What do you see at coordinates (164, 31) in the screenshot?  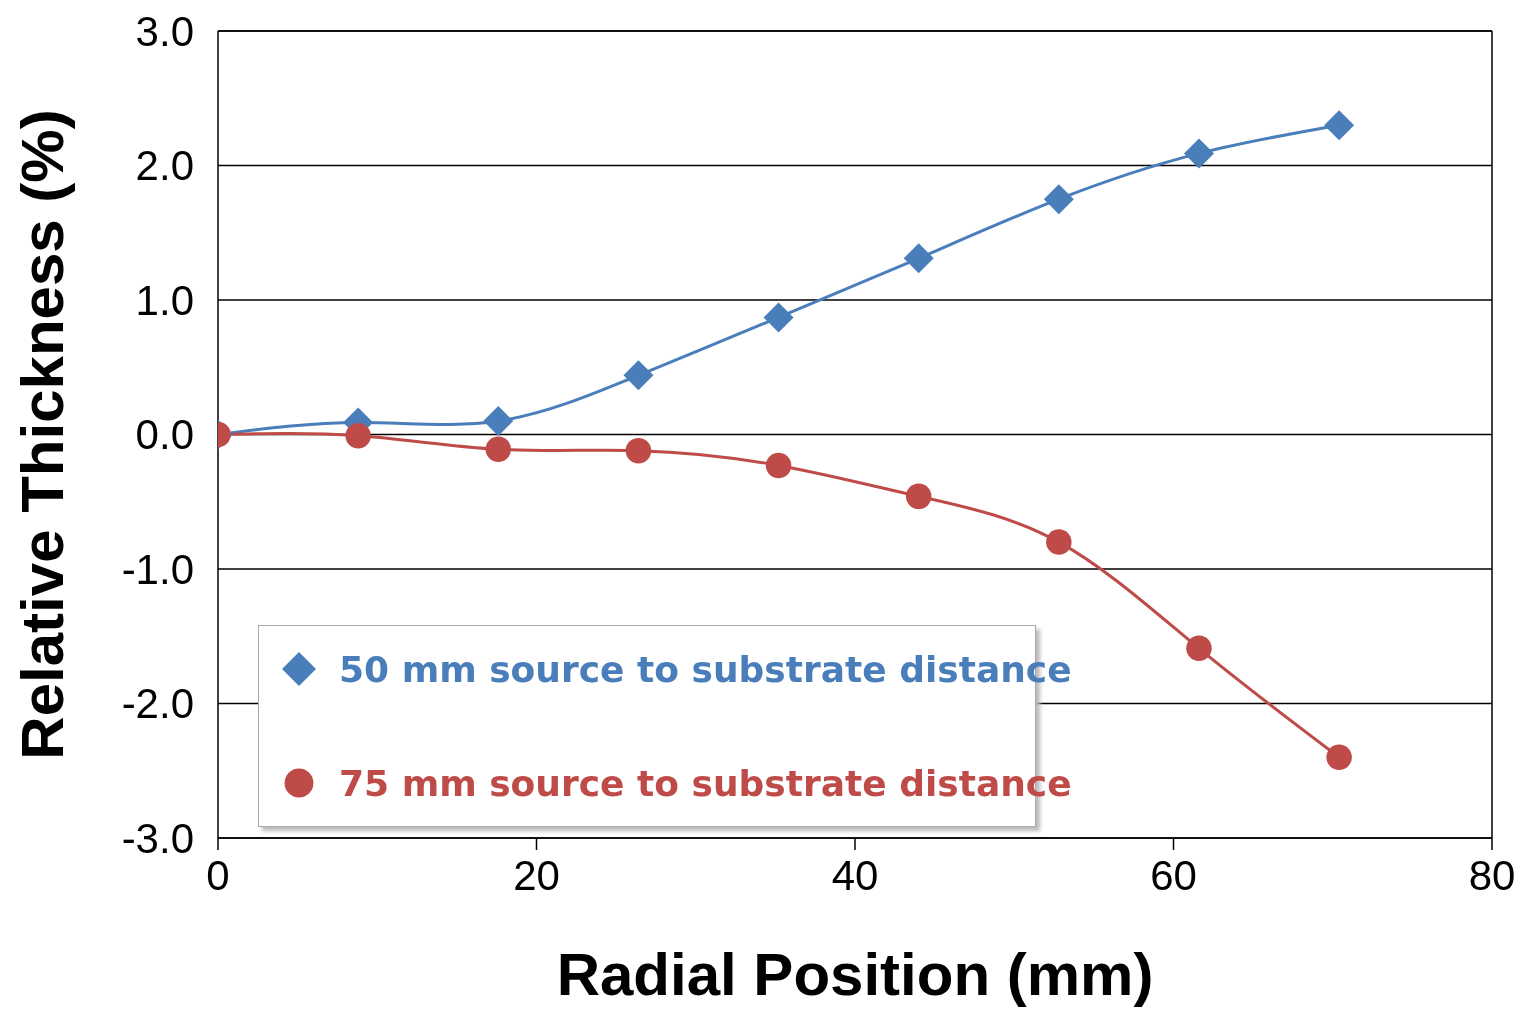 I see `y-tick-label: 3.0` at bounding box center [164, 31].